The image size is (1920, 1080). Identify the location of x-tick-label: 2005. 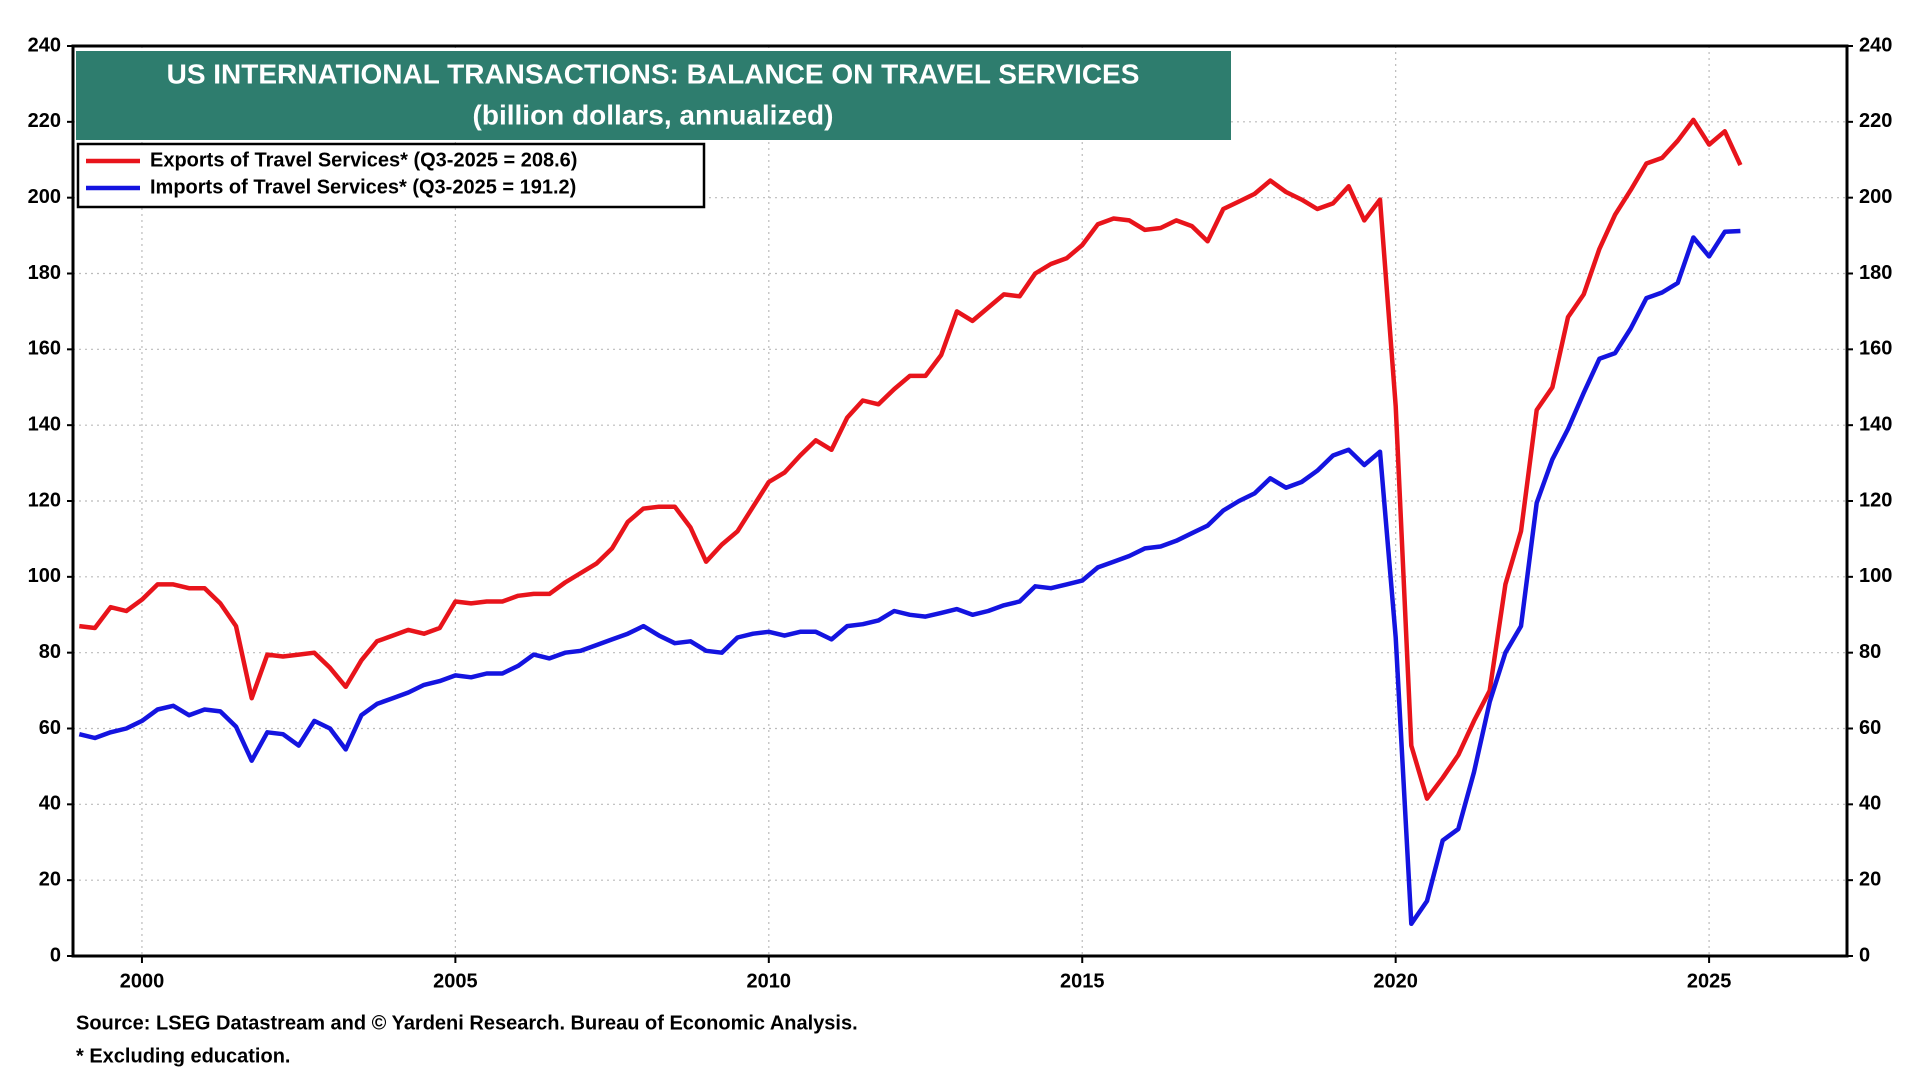
(455, 981).